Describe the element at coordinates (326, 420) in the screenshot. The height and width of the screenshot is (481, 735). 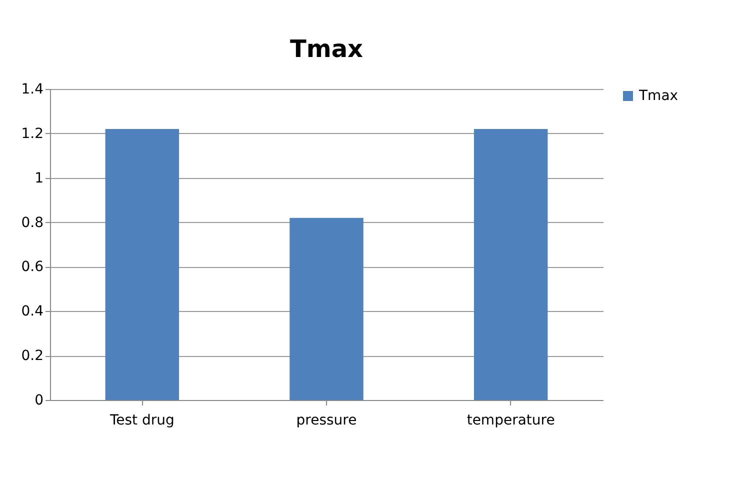
I see `x-tick-label: pressure` at that location.